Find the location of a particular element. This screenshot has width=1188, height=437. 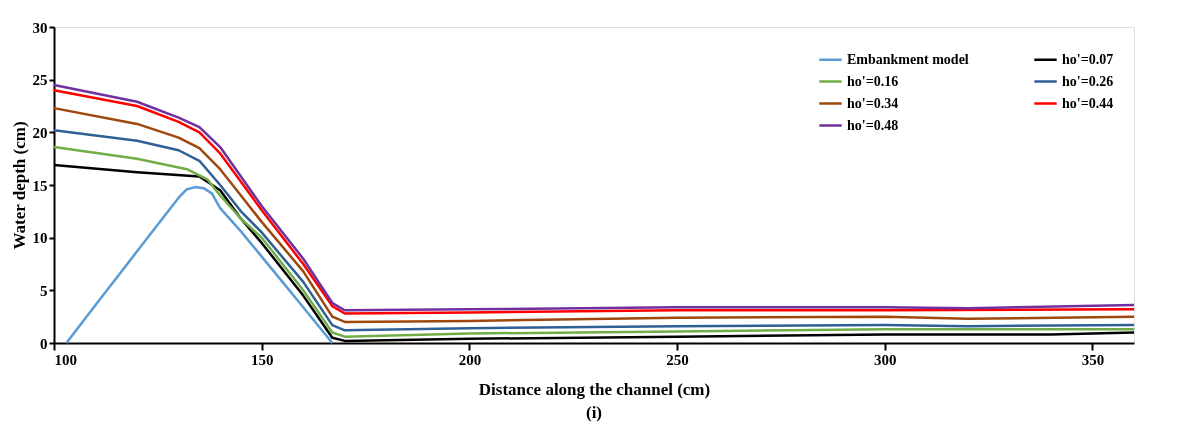

y-tick-label: 15 is located at coordinates (40, 185).